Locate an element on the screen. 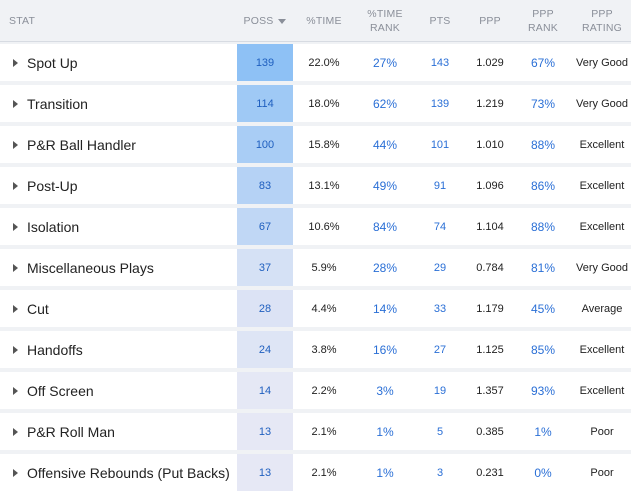 Image resolution: width=631 pixels, height=491 pixels. column-header-ppp-rank-line1: PPP is located at coordinates (543, 14).